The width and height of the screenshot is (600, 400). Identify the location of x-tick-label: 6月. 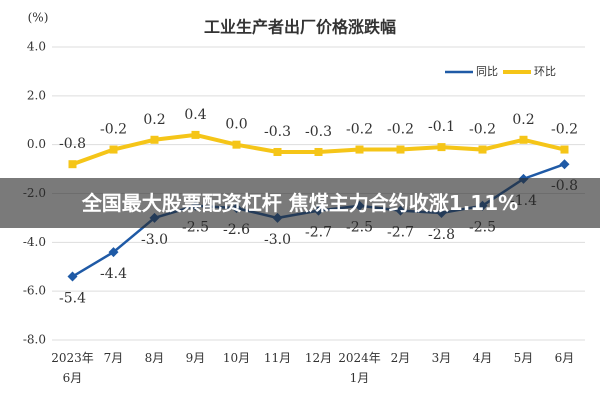
(564, 358).